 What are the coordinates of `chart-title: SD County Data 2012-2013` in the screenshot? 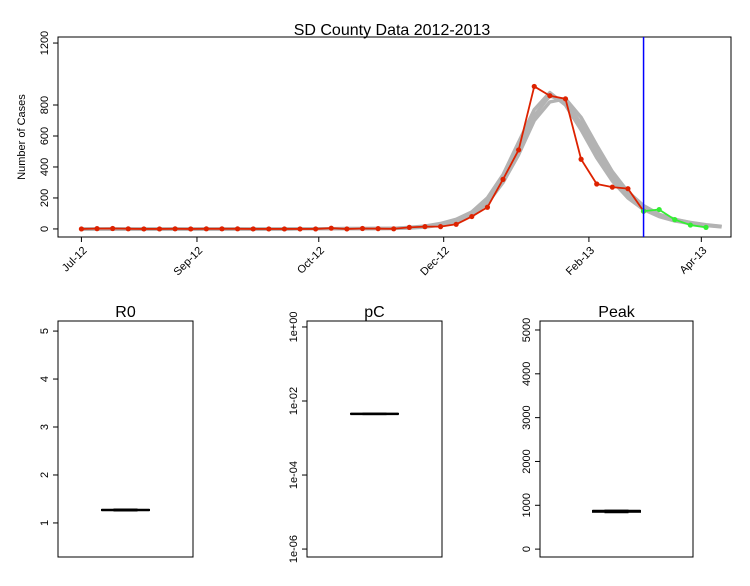 It's located at (392, 30).